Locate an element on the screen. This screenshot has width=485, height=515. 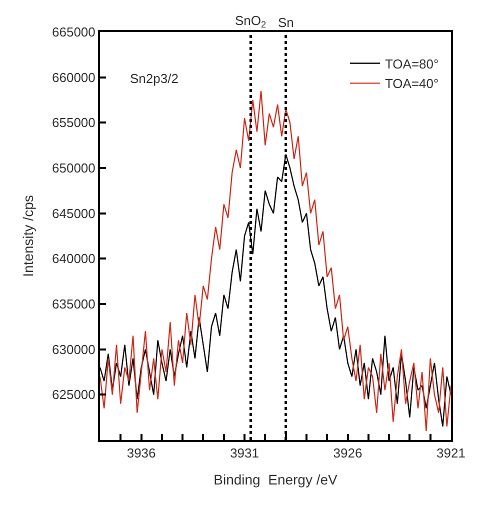
y-tick-label: 640000 is located at coordinates (74, 258).